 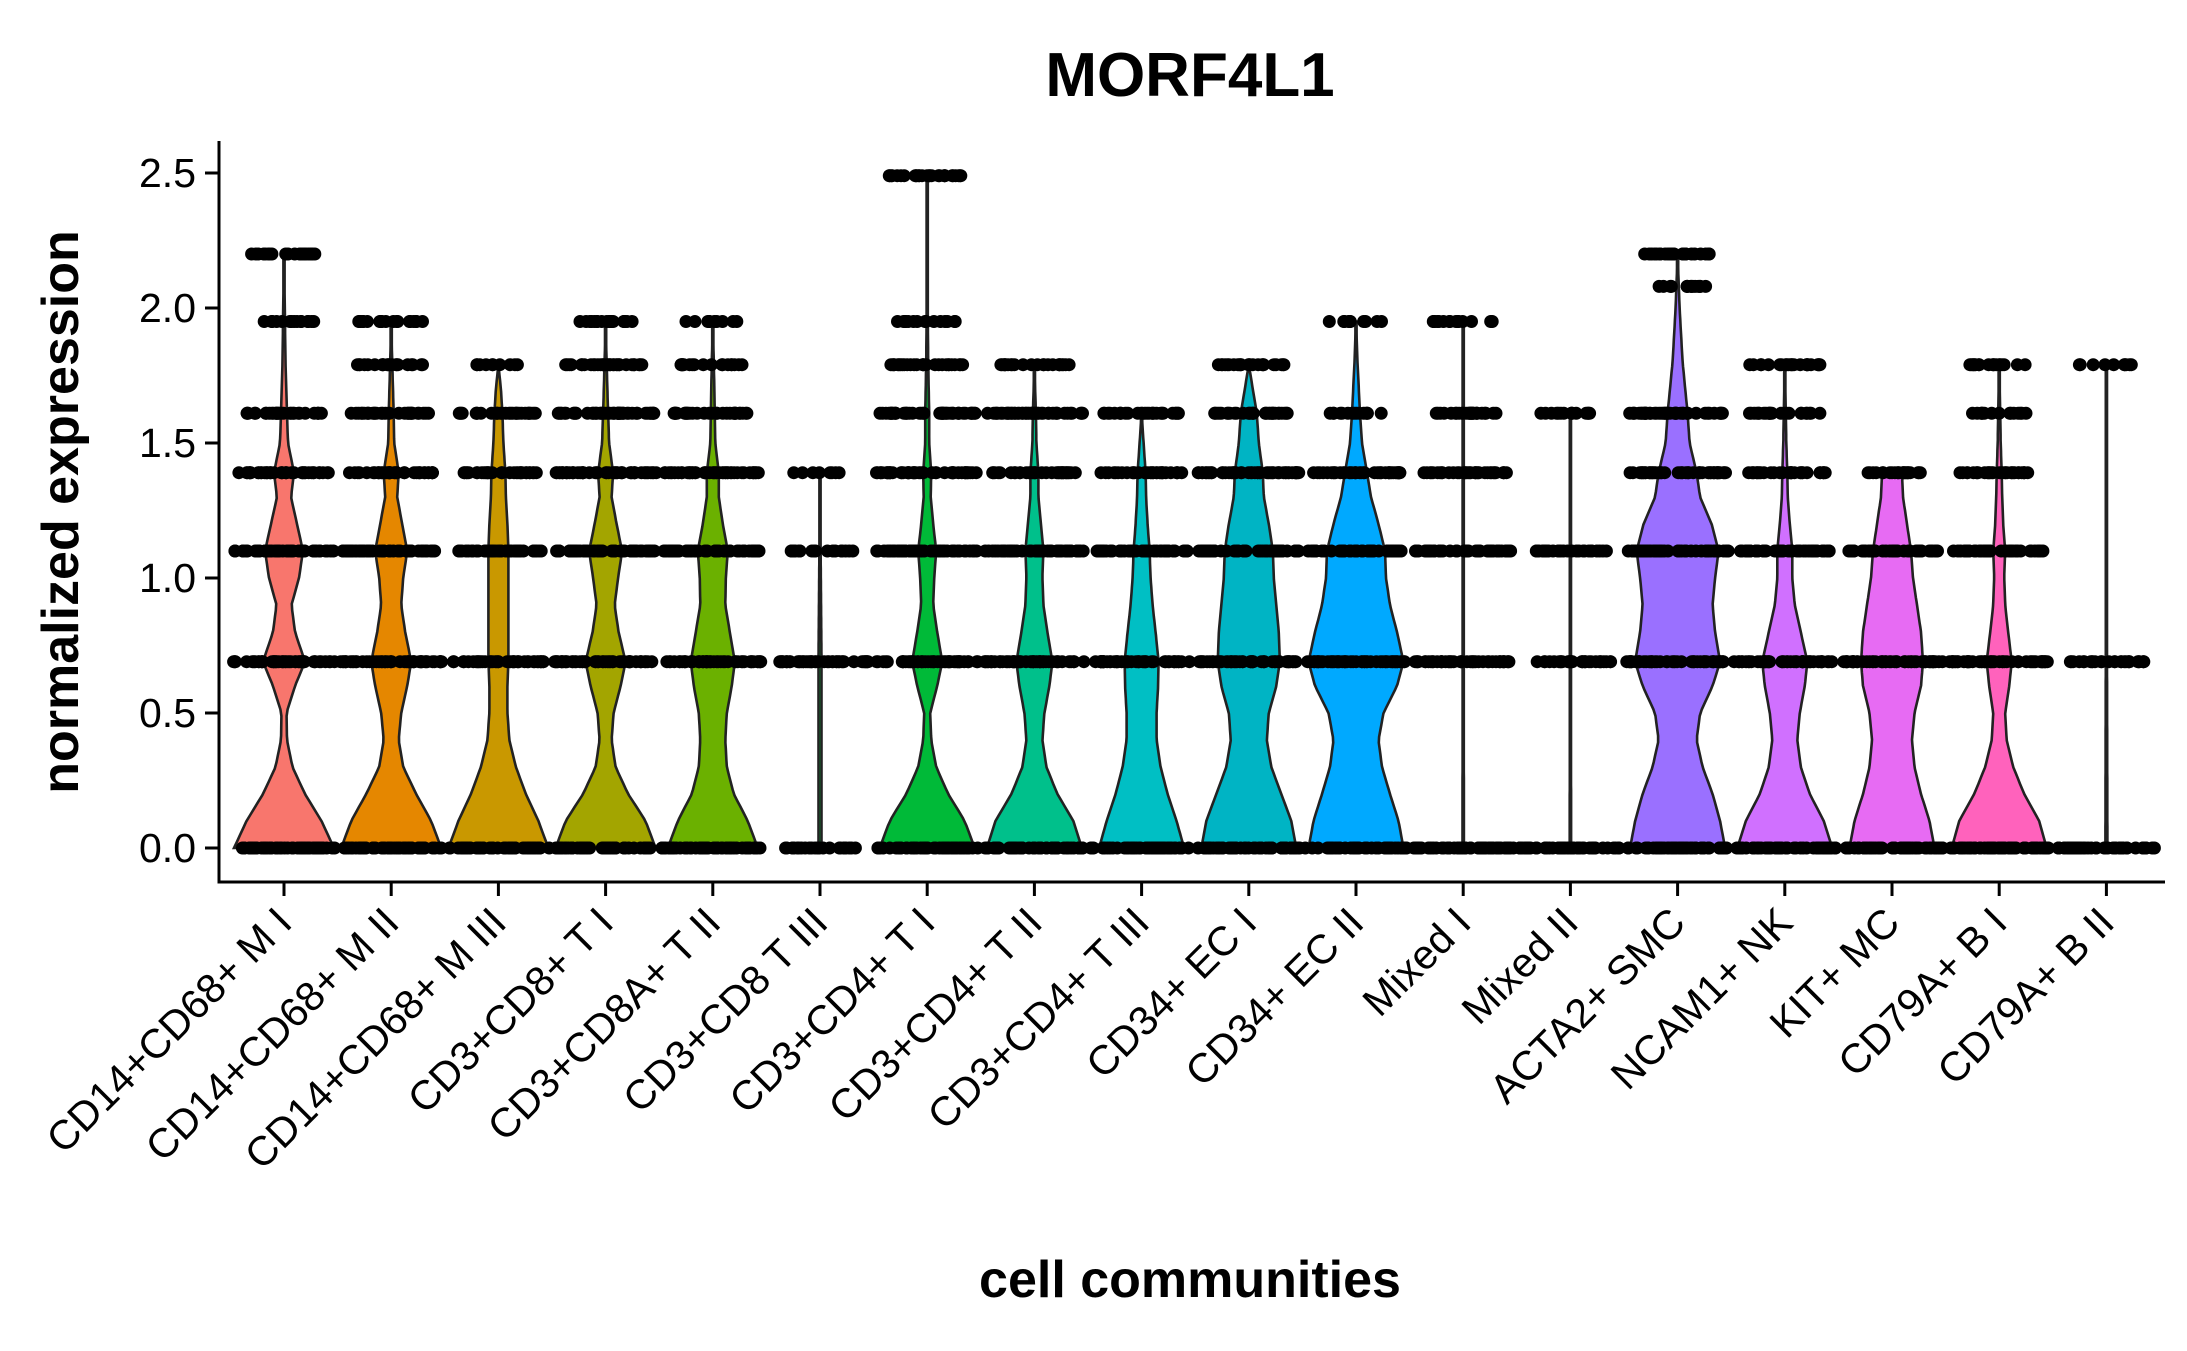 What do you see at coordinates (179, 510) in the screenshot?
I see `y-axis: 0.0 0.5 1.0 1.5 2.0 2.5` at bounding box center [179, 510].